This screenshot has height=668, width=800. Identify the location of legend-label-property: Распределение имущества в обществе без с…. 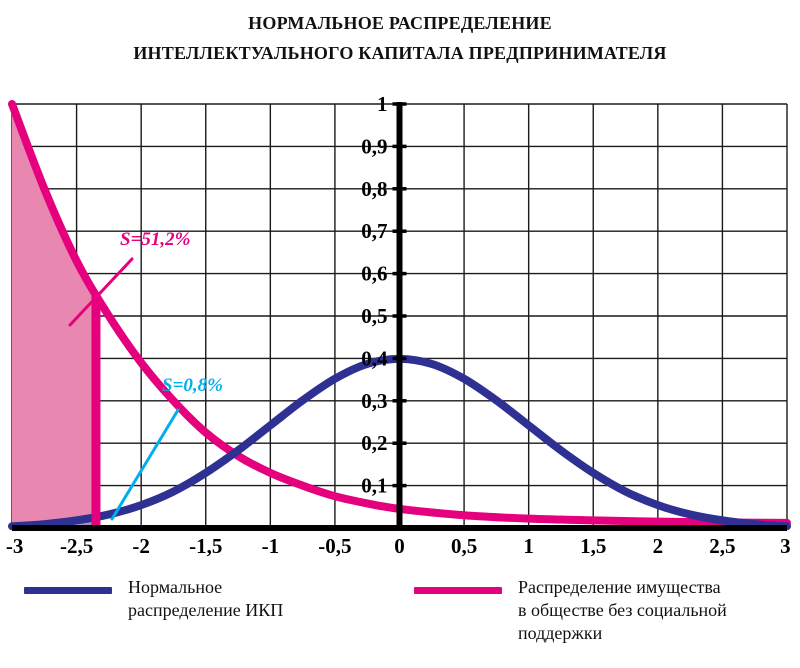
(622, 610).